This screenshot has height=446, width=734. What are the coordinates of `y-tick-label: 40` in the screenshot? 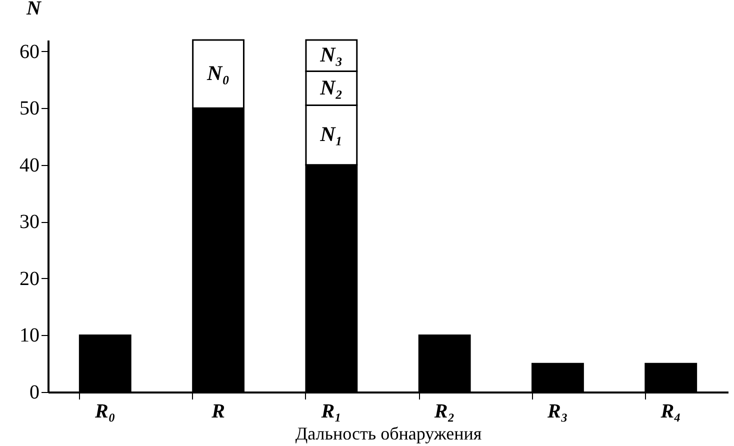 It's located at (30, 165).